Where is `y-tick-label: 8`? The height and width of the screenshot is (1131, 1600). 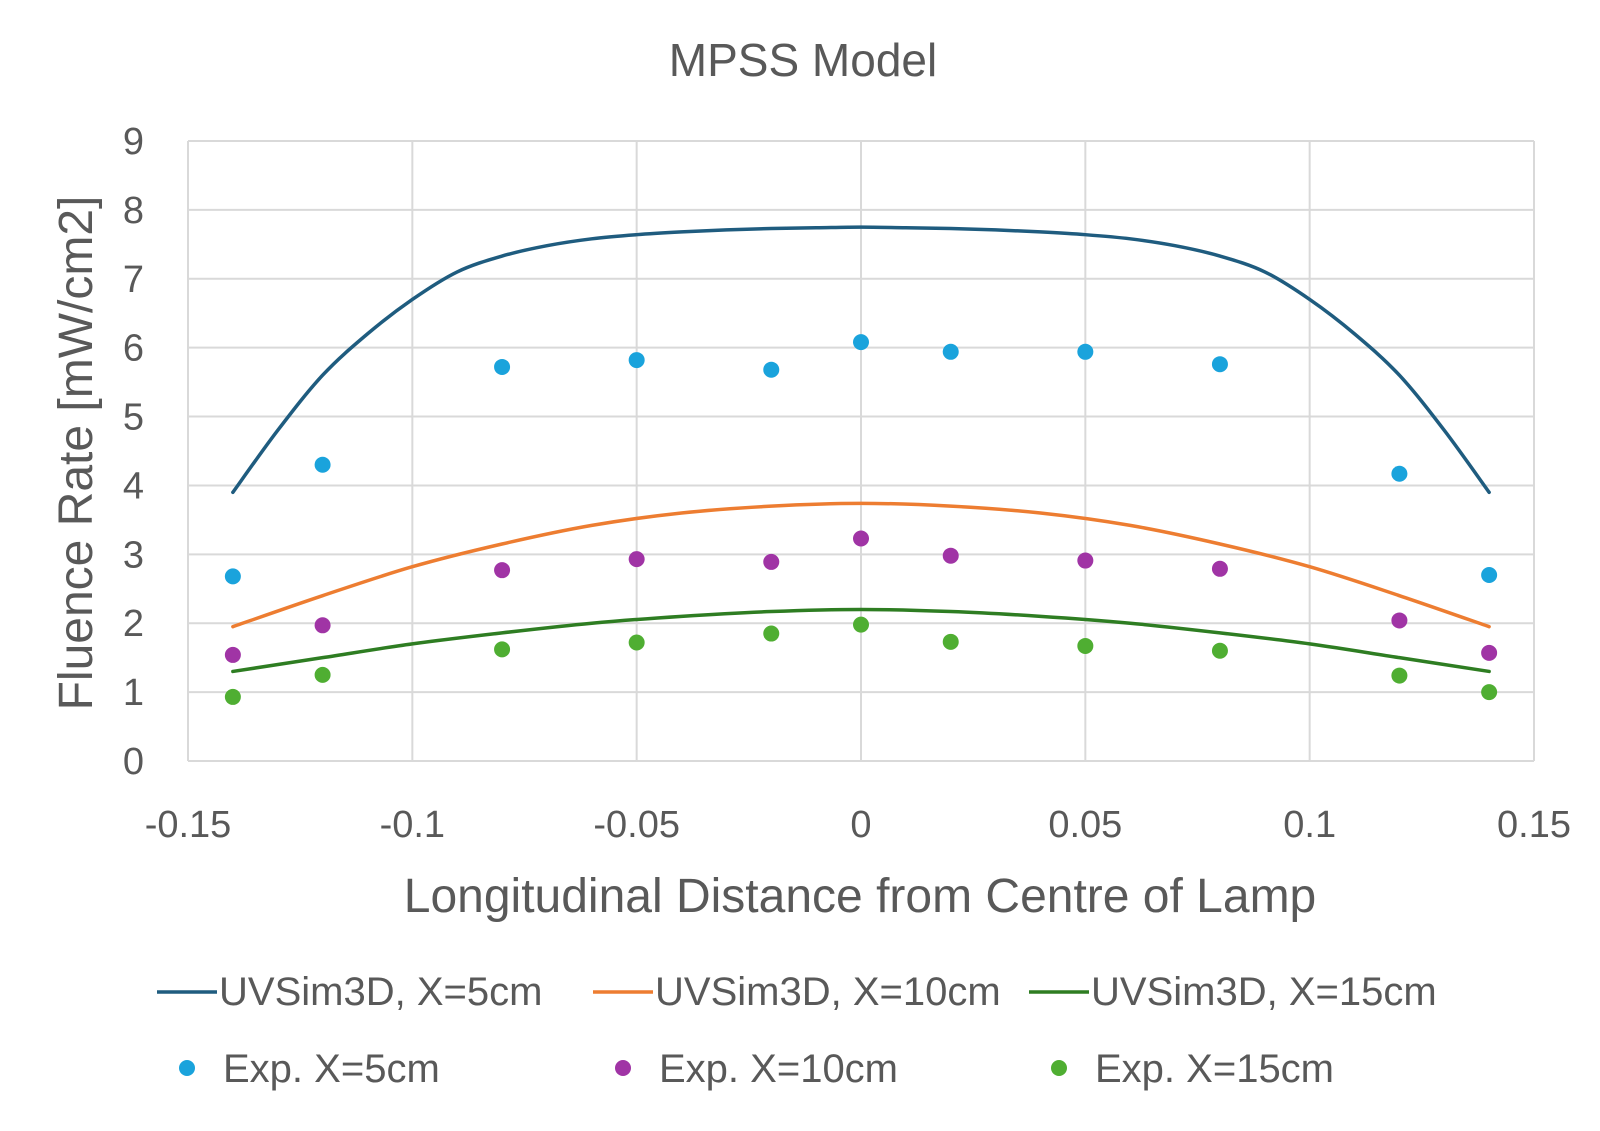 y-tick-label: 8 is located at coordinates (133, 211).